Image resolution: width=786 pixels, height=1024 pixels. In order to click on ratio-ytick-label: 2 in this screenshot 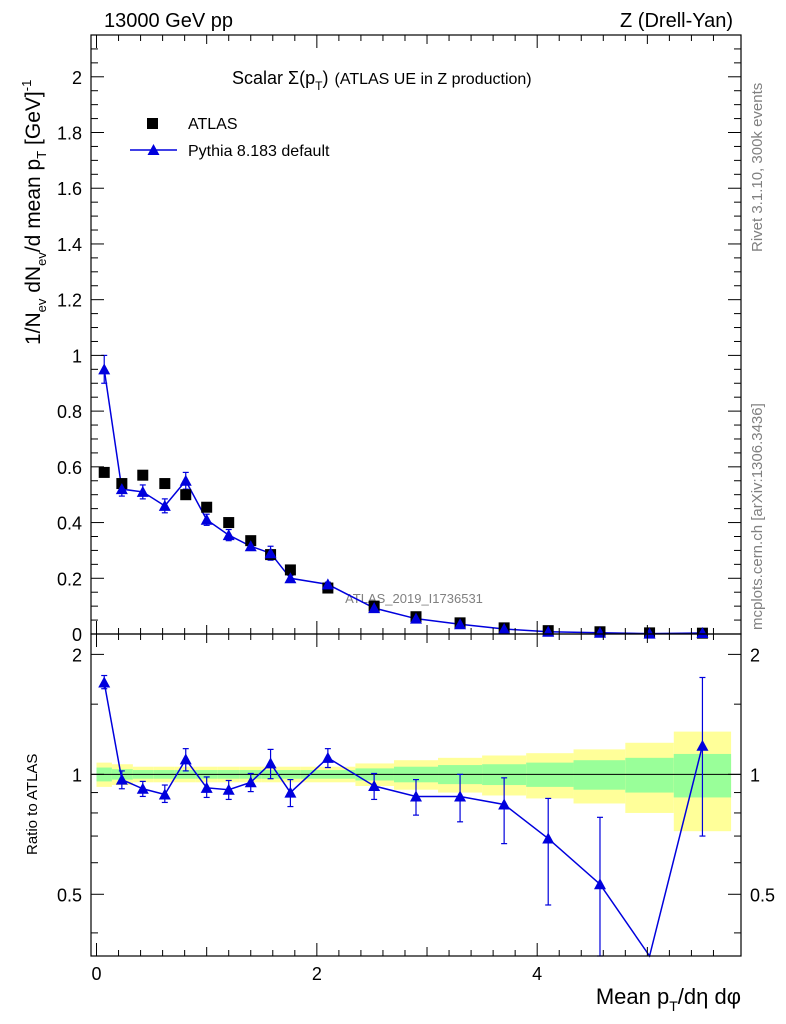, I will do `click(77, 655)`.